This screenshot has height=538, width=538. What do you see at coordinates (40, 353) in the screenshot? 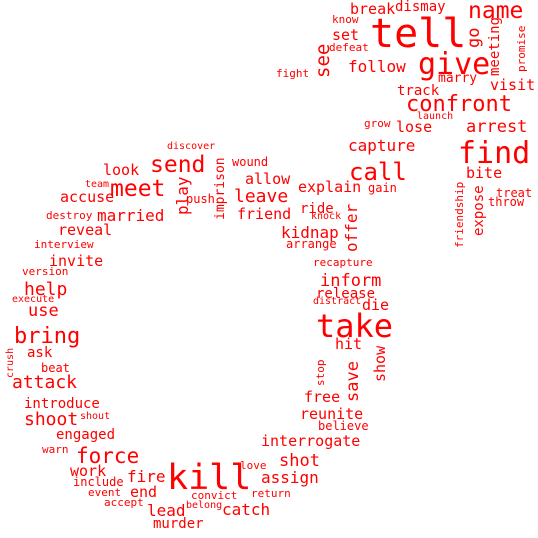
I see `word-ask: ask` at bounding box center [40, 353].